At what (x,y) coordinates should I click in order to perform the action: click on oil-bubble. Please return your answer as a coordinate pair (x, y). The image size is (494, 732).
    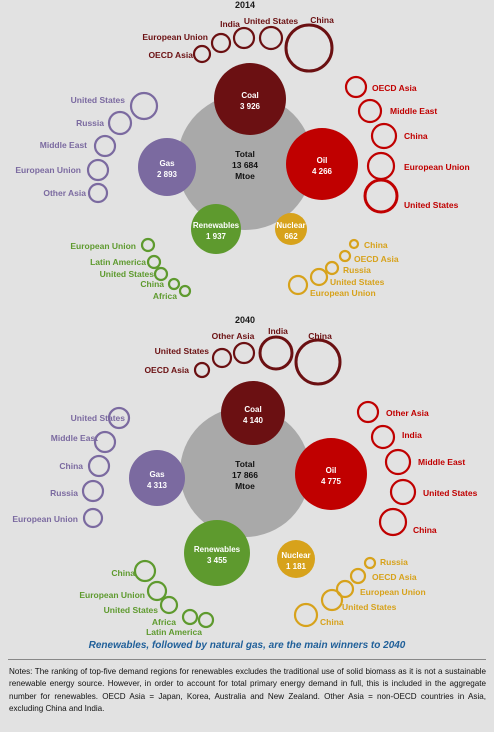
    Looking at the image, I should click on (331, 474).